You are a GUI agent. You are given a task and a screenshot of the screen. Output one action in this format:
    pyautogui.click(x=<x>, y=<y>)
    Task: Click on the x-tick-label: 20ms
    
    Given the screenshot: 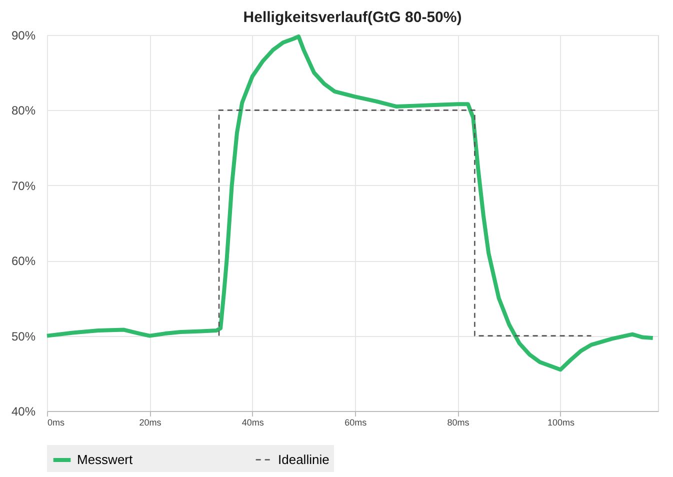 What is the action you would take?
    pyautogui.click(x=150, y=423)
    